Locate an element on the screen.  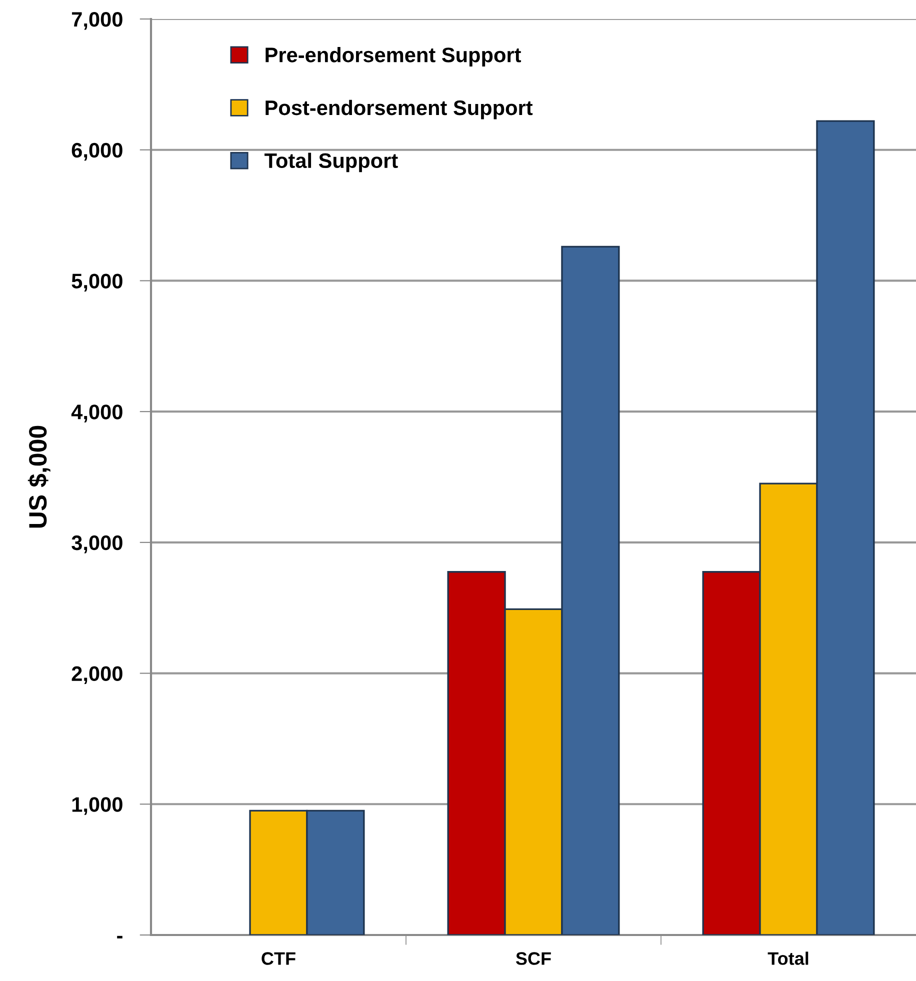
y-tick-label: 2,000 is located at coordinates (97, 675).